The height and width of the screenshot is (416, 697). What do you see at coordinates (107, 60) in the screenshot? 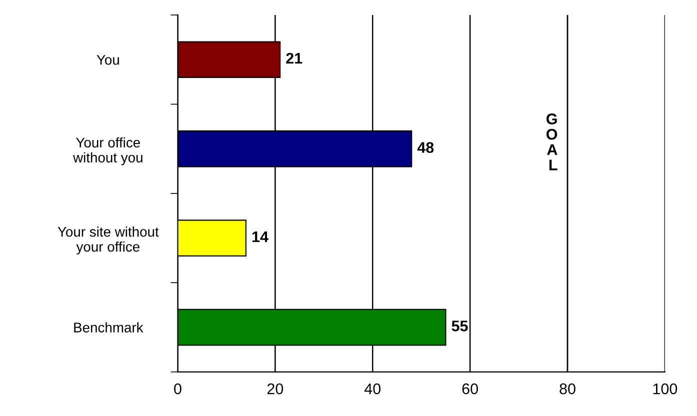
I see `y-tick-label: You` at bounding box center [107, 60].